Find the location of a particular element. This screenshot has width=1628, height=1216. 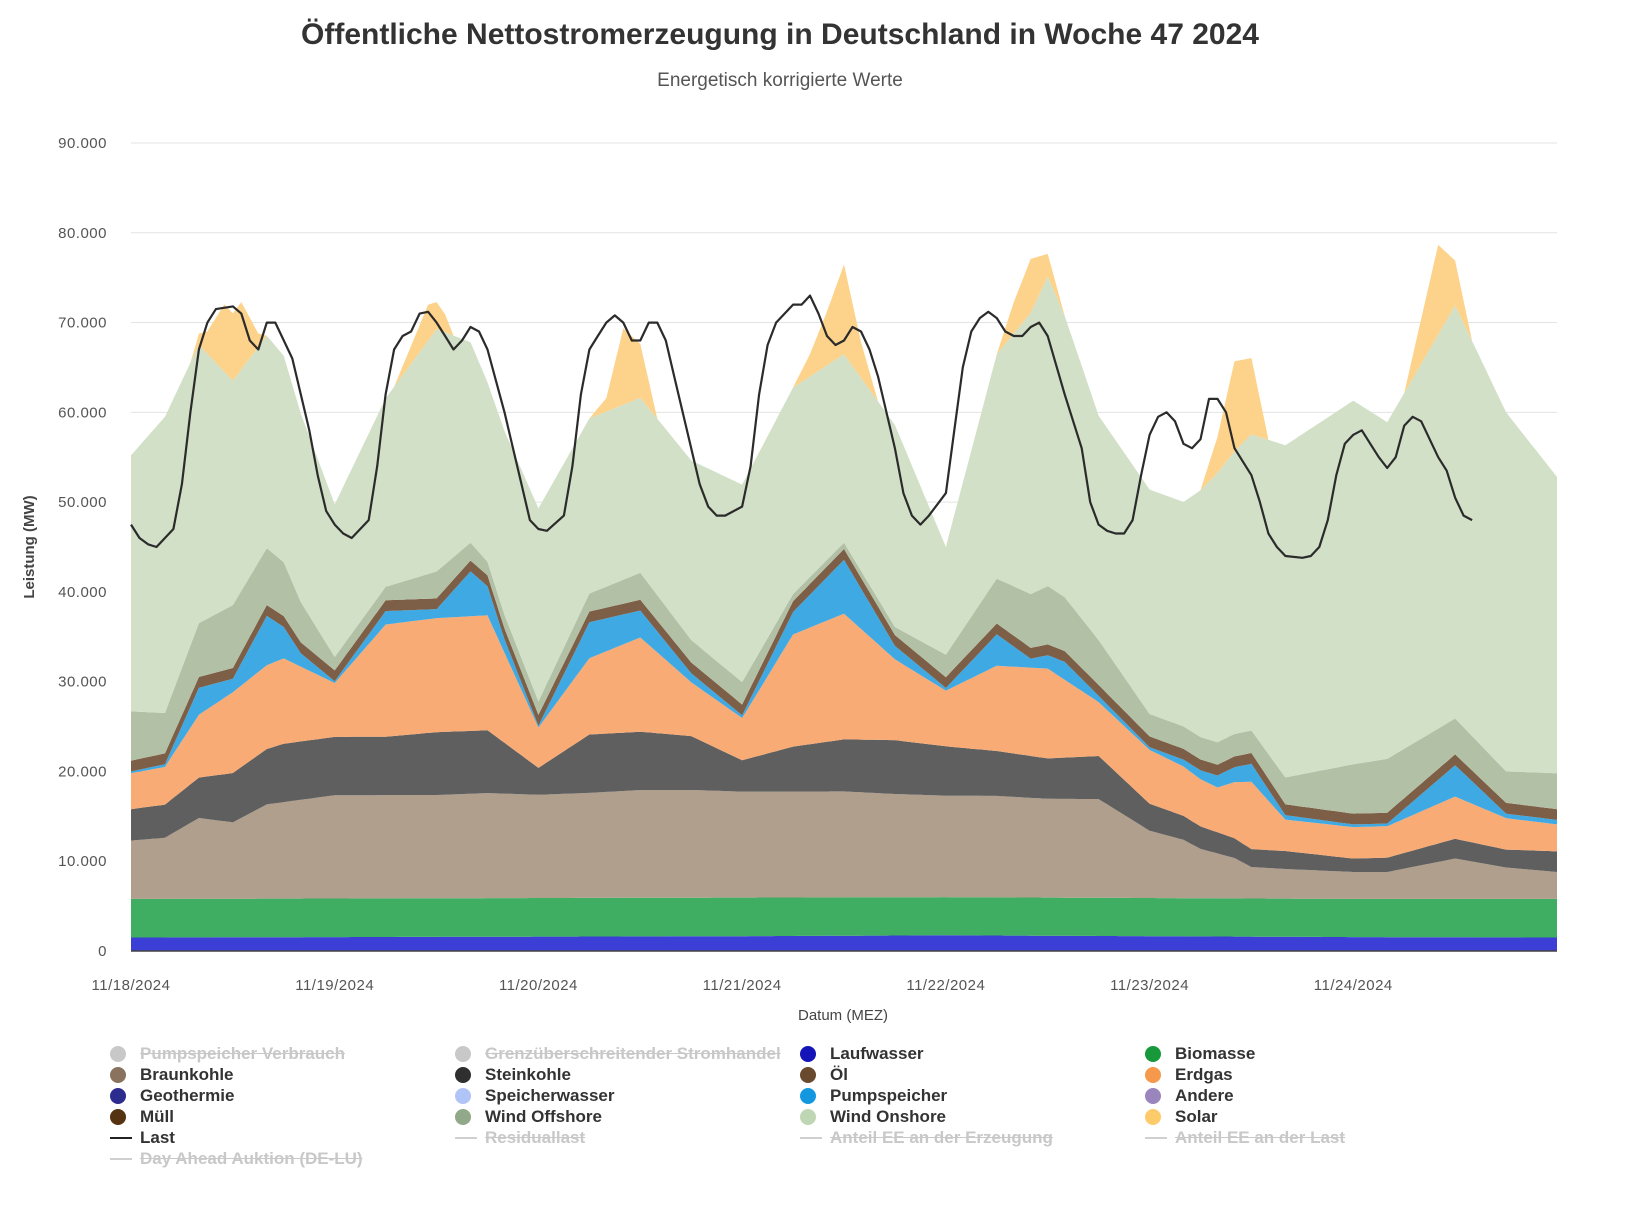

legend-item: Anteil EE an der Erzeugung is located at coordinates (972, 1137).